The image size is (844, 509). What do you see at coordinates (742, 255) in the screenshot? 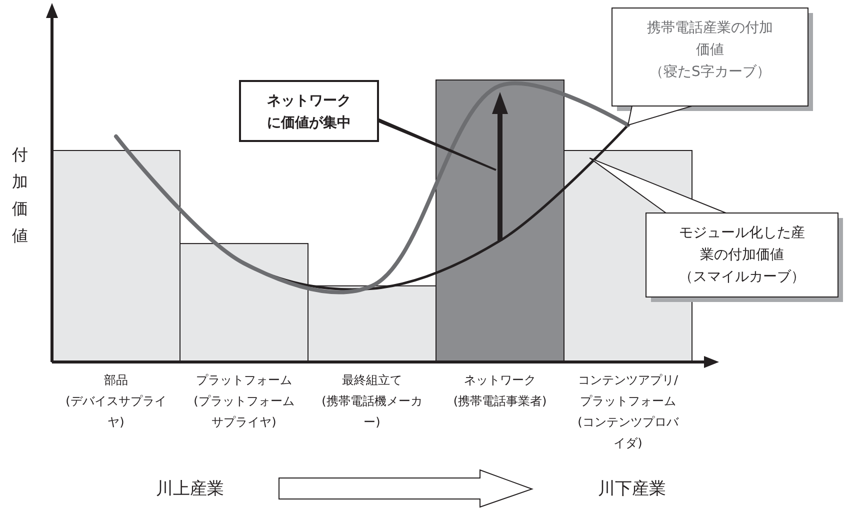
I see `text: モジュール化した産業の付加価値（スマイルカーブ）` at bounding box center [742, 255].